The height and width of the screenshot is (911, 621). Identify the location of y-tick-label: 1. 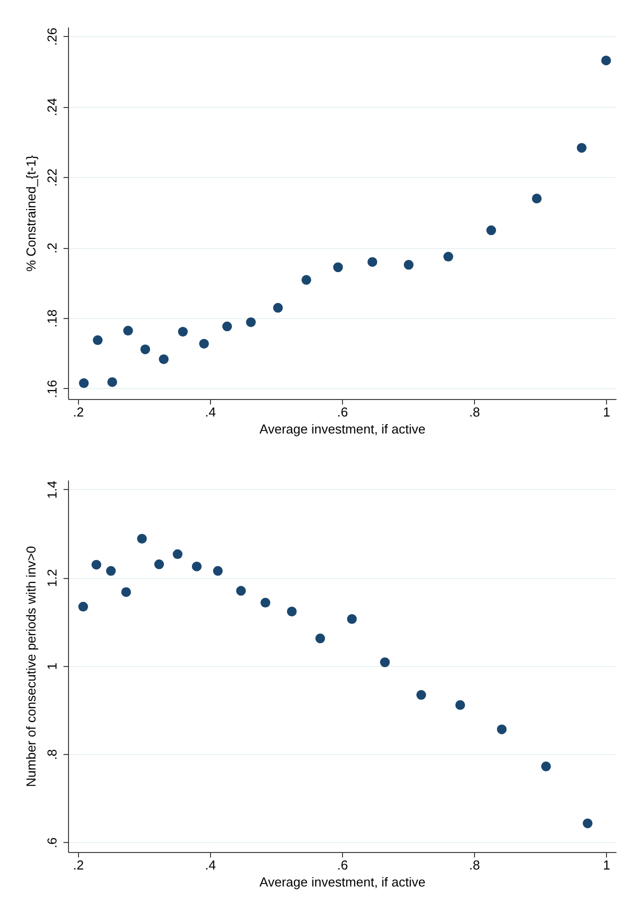
(52, 666).